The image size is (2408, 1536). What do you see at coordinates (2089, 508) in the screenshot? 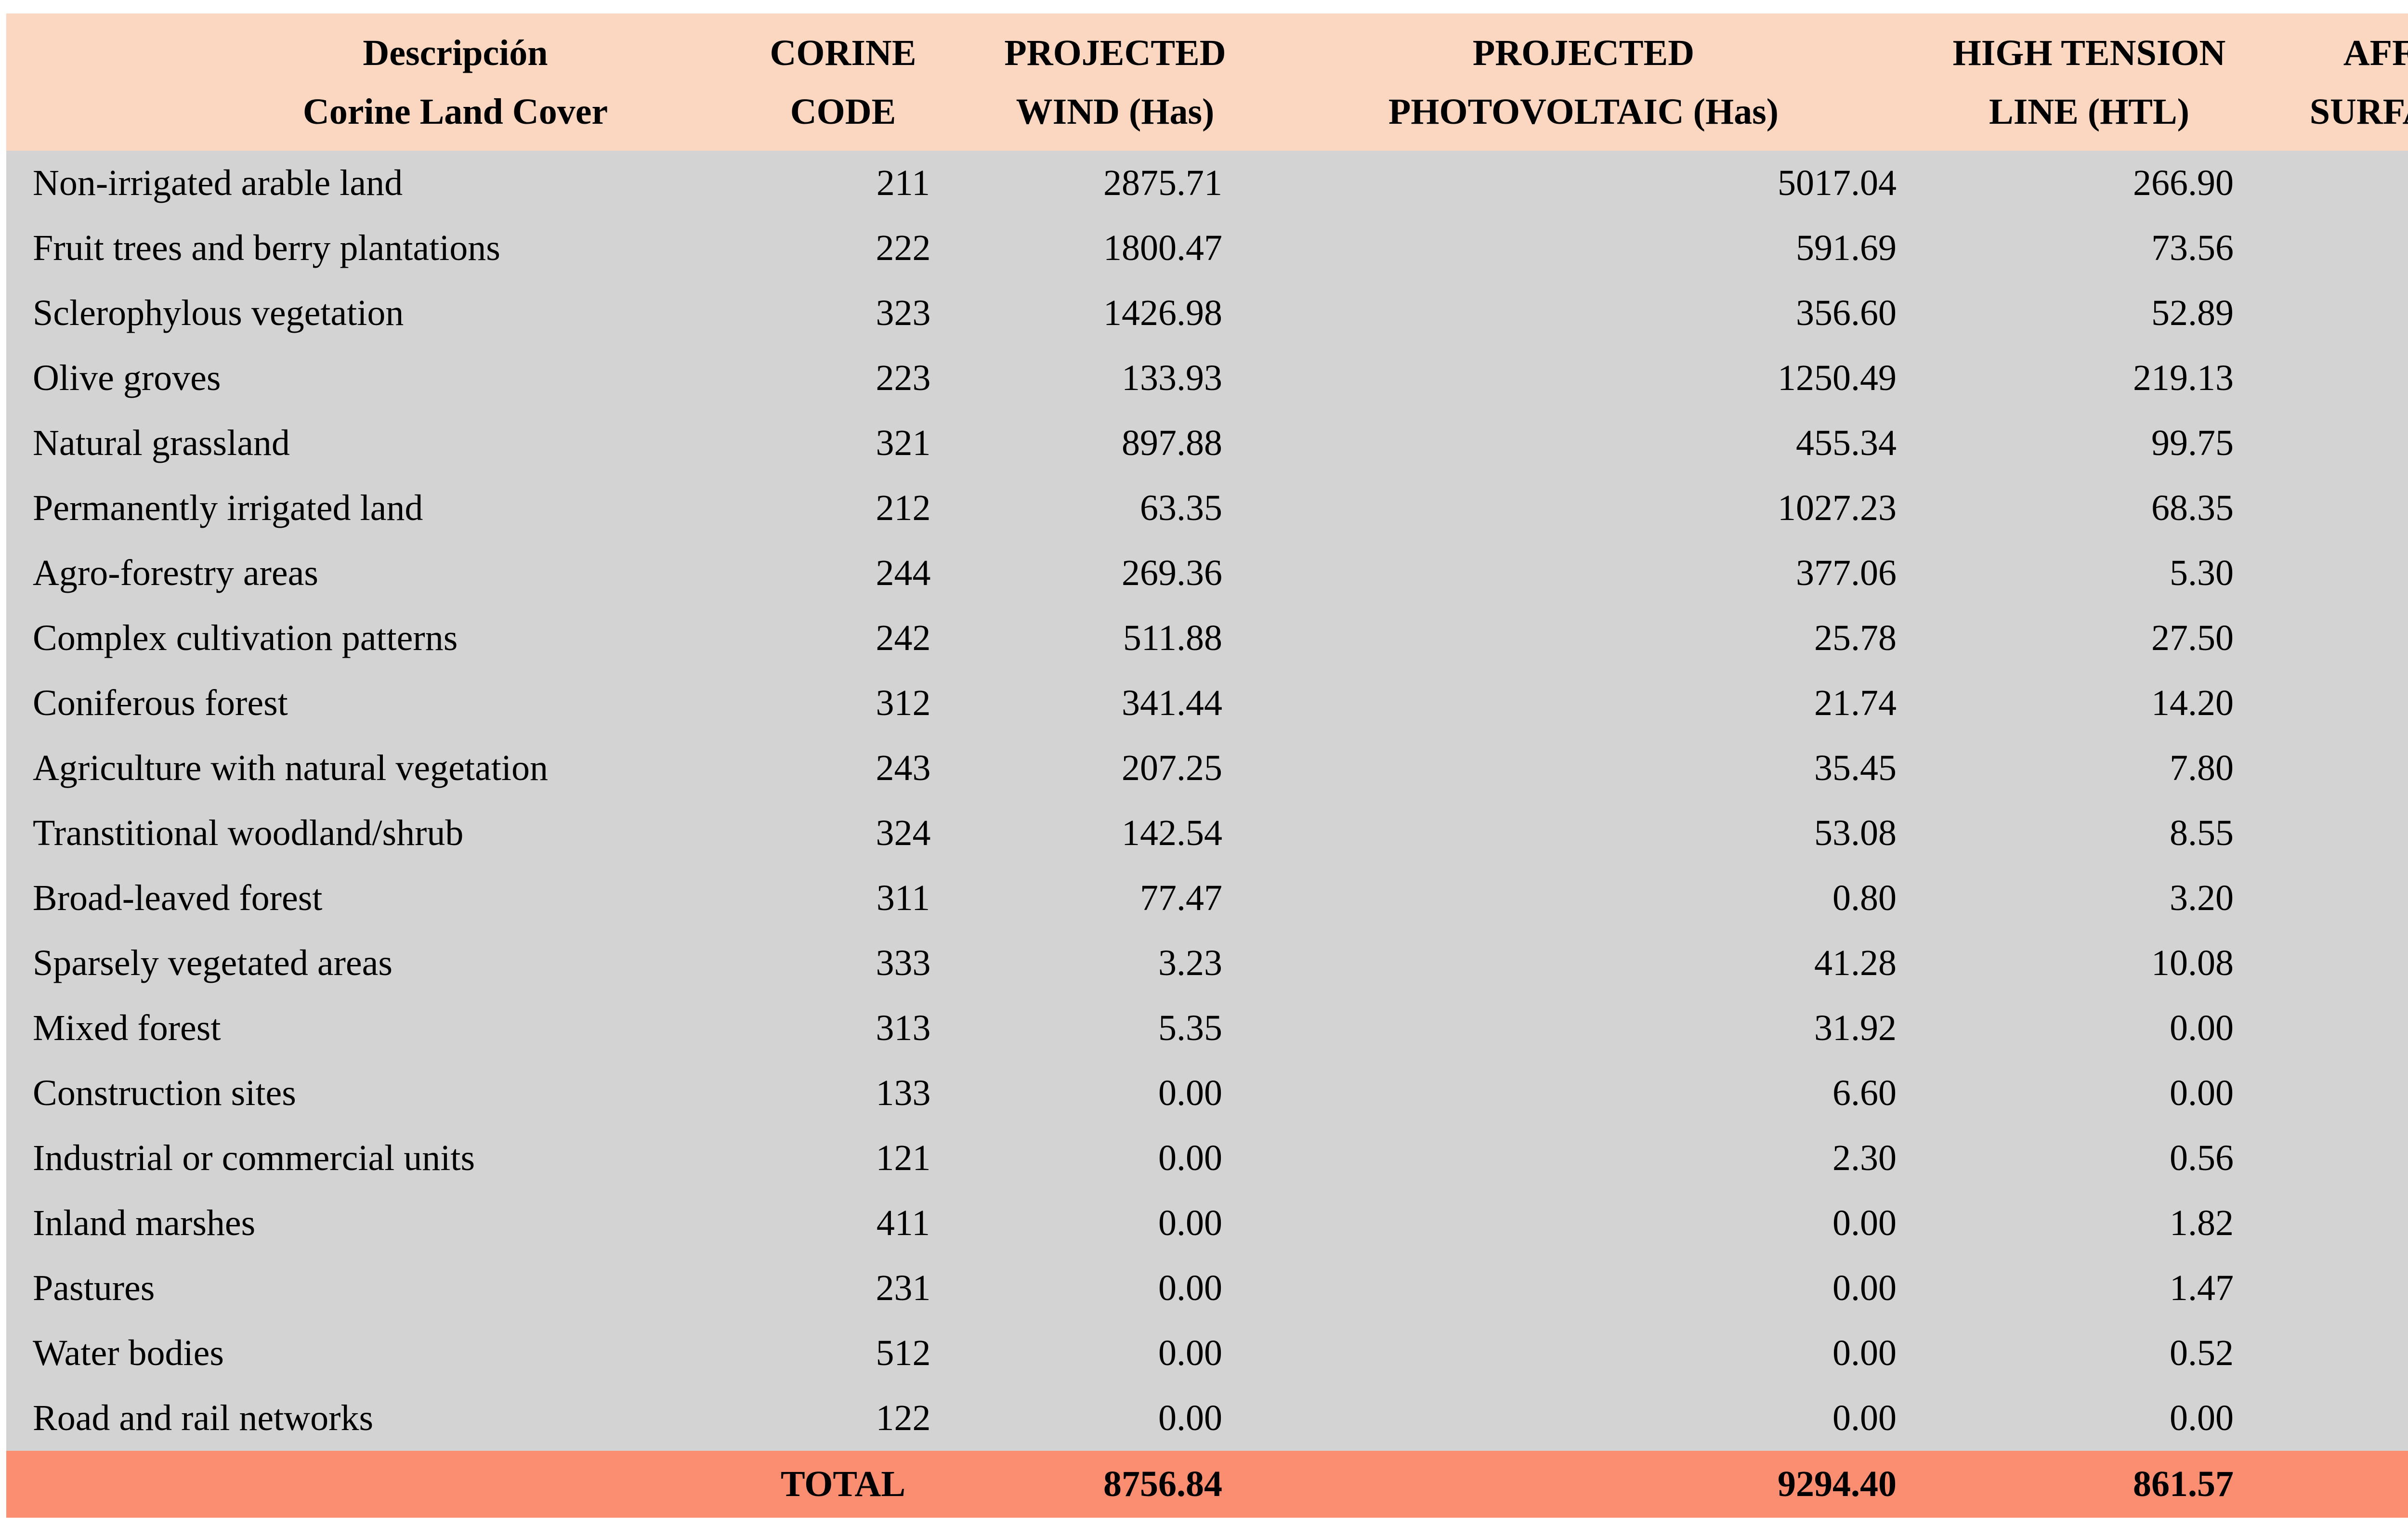
I see `cell-high-tension-line: 68.35` at bounding box center [2089, 508].